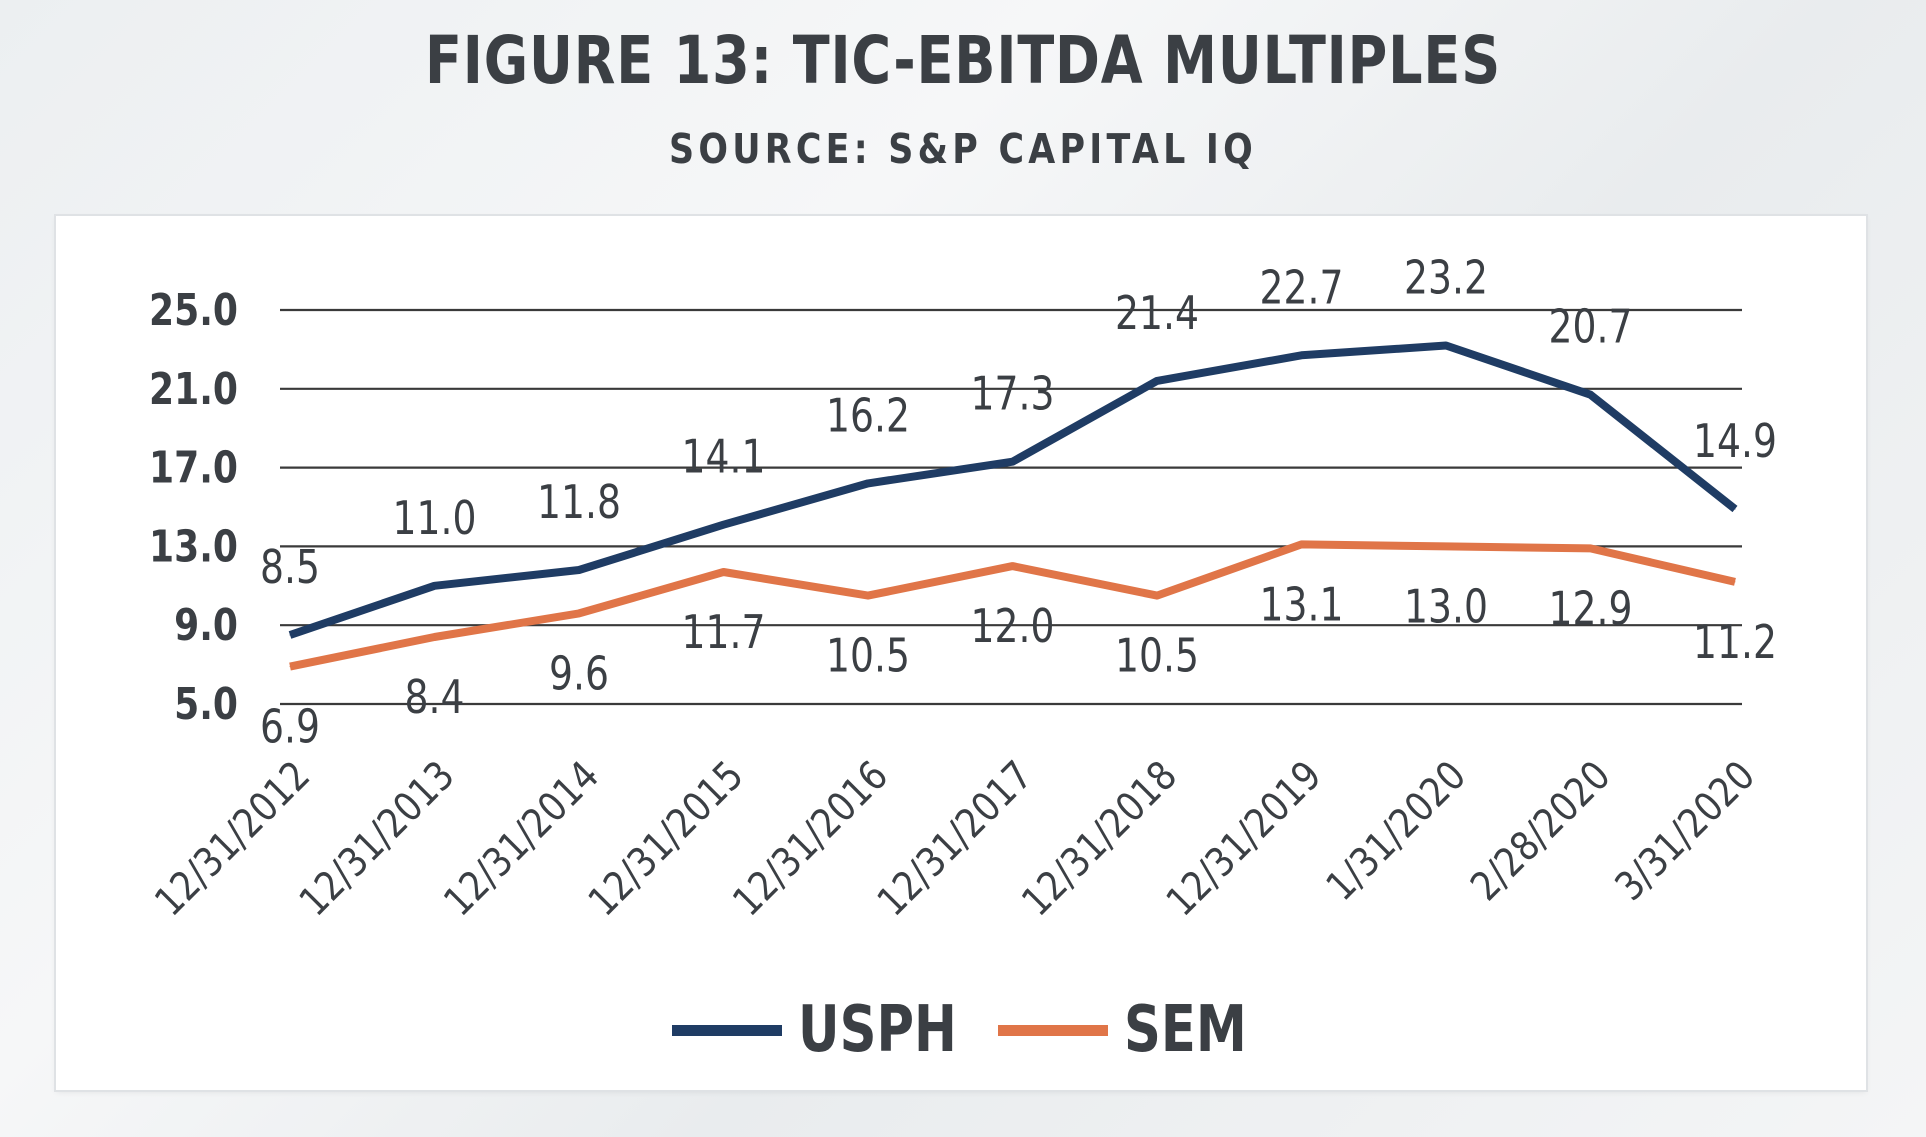 This screenshot has width=1926, height=1137. What do you see at coordinates (1735, 642) in the screenshot?
I see `data-label-sem: 11.2` at bounding box center [1735, 642].